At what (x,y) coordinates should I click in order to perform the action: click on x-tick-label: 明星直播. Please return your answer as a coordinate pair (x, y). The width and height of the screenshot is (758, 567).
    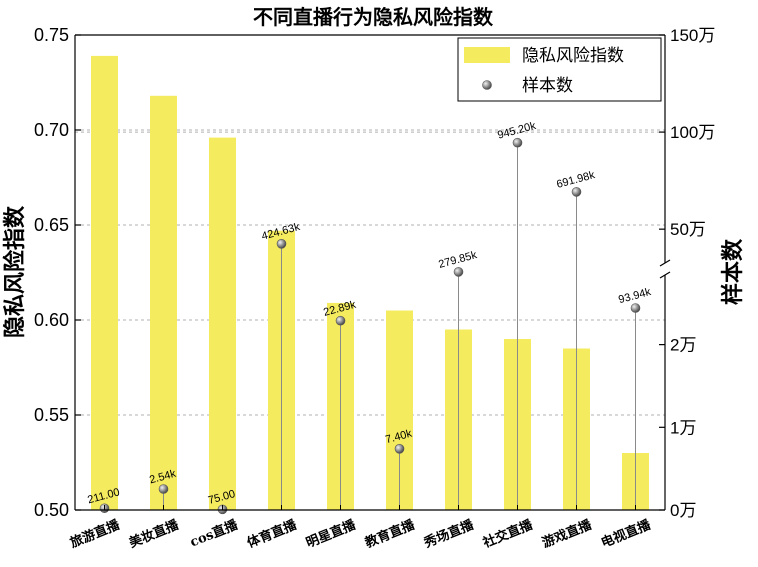
    Looking at the image, I should click on (331, 534).